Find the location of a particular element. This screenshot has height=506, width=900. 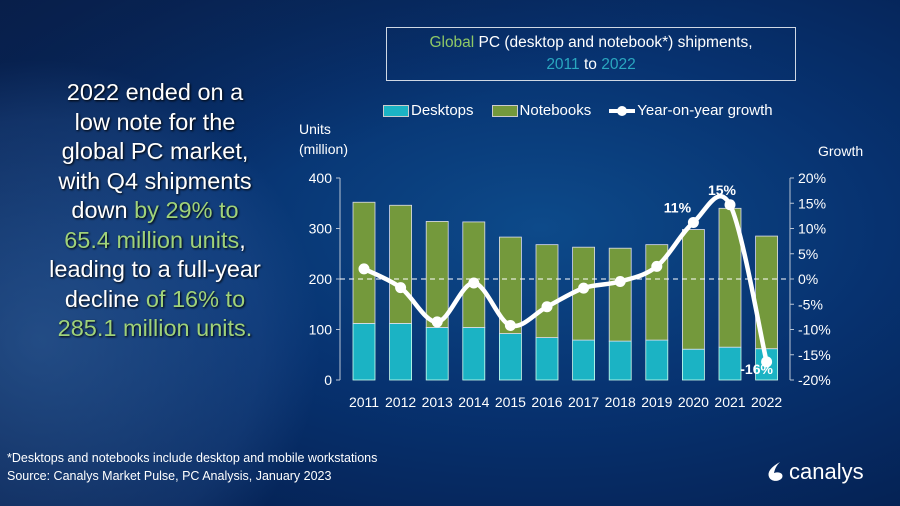

legend-desktops: Desktops is located at coordinates (428, 110).